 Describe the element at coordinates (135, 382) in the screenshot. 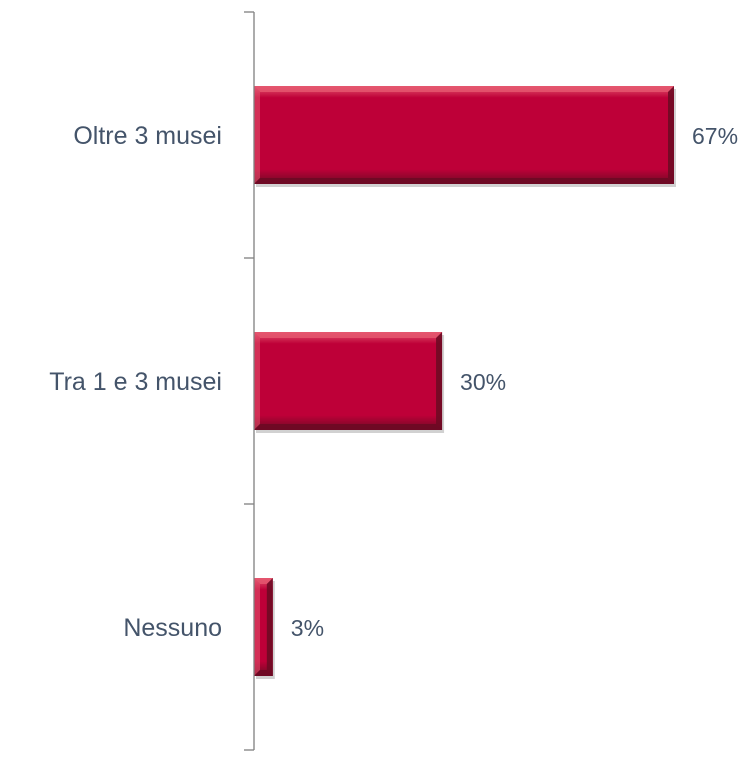

I see `category-label: Tra 1 e 3 musei` at that location.